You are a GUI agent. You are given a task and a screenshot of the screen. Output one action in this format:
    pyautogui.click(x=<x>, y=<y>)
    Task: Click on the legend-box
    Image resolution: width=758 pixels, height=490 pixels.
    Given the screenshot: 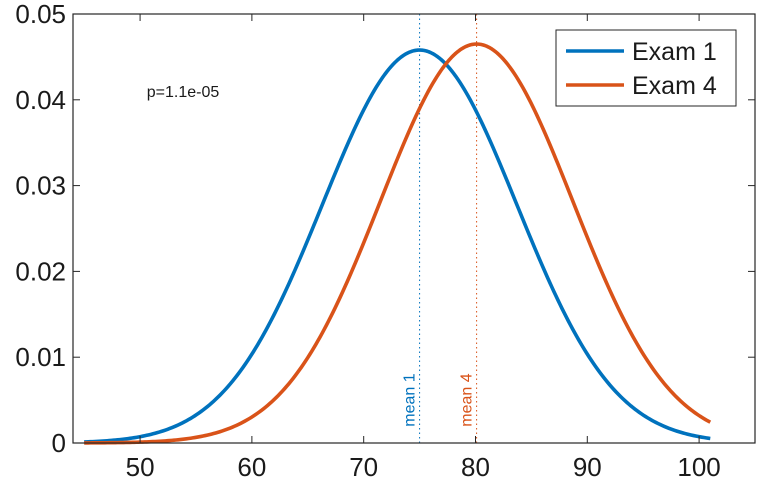 What is the action you would take?
    pyautogui.click(x=646, y=68)
    